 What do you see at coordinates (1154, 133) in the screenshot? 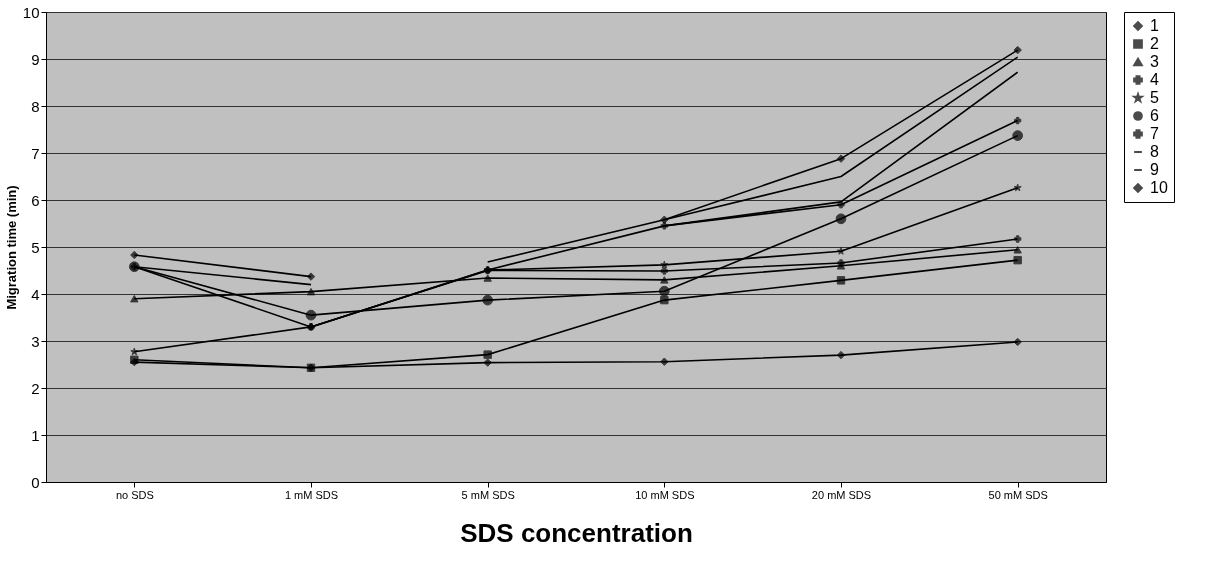
I see `legend-label: 7` at bounding box center [1154, 133].